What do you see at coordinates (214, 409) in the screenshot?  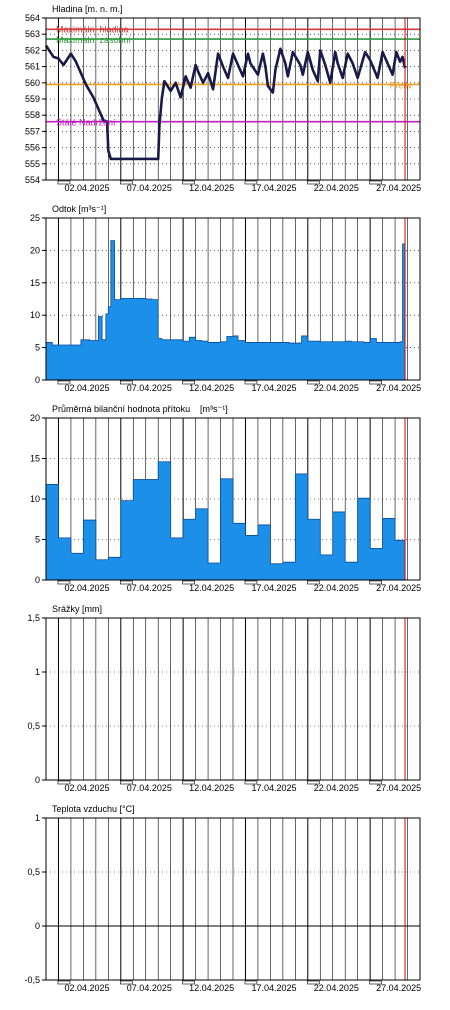 I see `chart-unit: [m³s⁻¹]` at bounding box center [214, 409].